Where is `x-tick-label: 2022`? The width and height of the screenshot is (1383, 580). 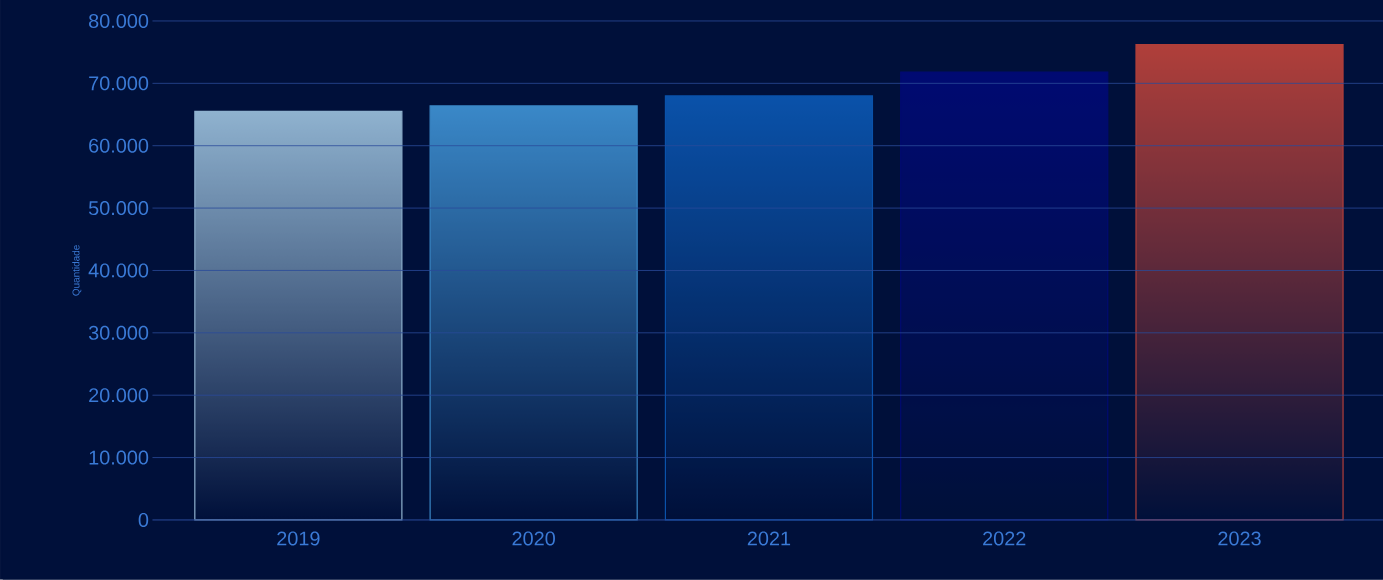
x-tick-label: 2022 is located at coordinates (1004, 538).